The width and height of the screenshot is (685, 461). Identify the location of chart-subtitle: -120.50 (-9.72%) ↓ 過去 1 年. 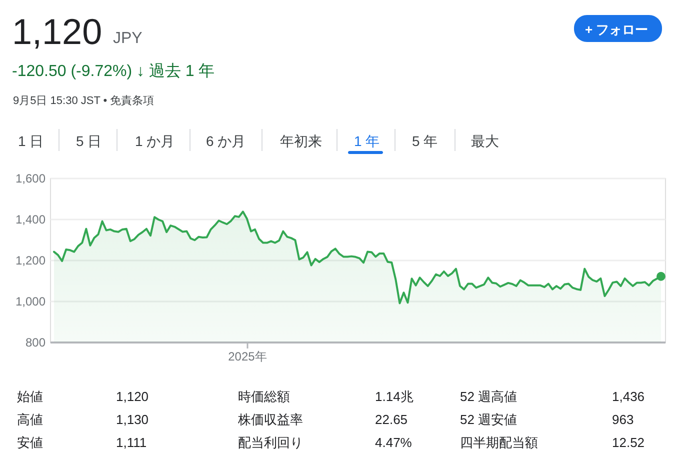
(113, 71).